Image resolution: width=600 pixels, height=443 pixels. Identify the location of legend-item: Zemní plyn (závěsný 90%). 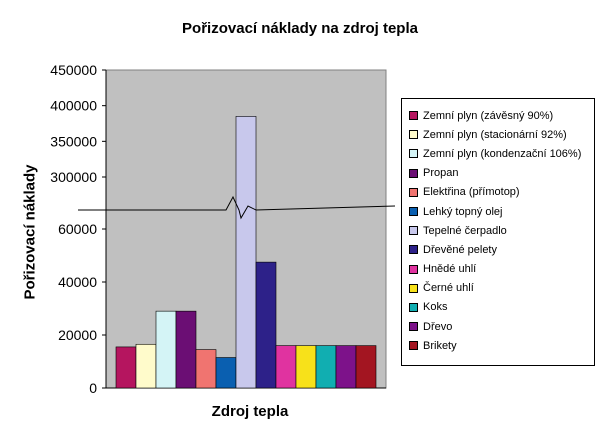
(501, 115).